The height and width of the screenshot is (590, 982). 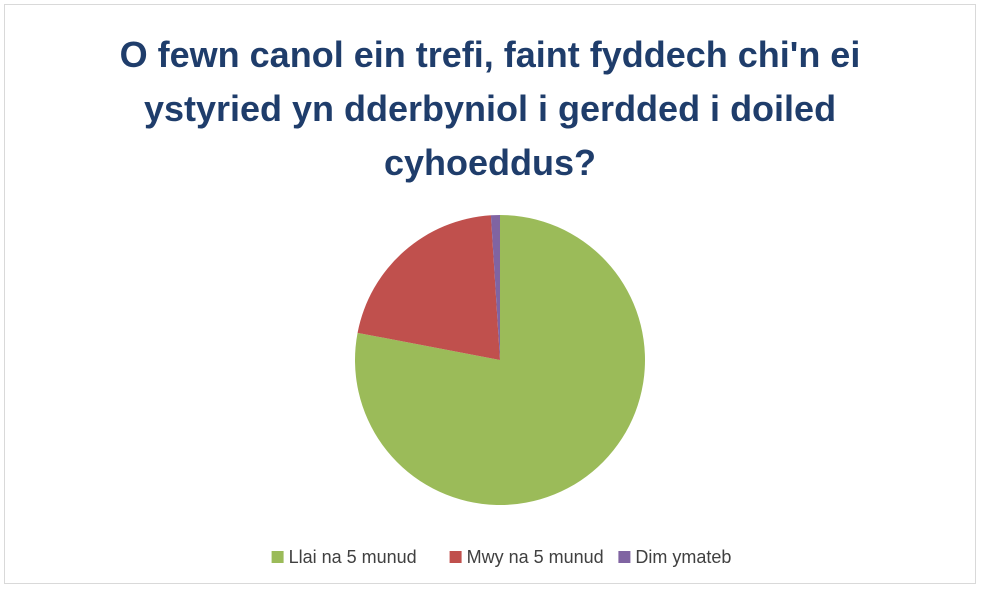 I want to click on legend-label: Mwy na 5 munud, so click(x=535, y=557).